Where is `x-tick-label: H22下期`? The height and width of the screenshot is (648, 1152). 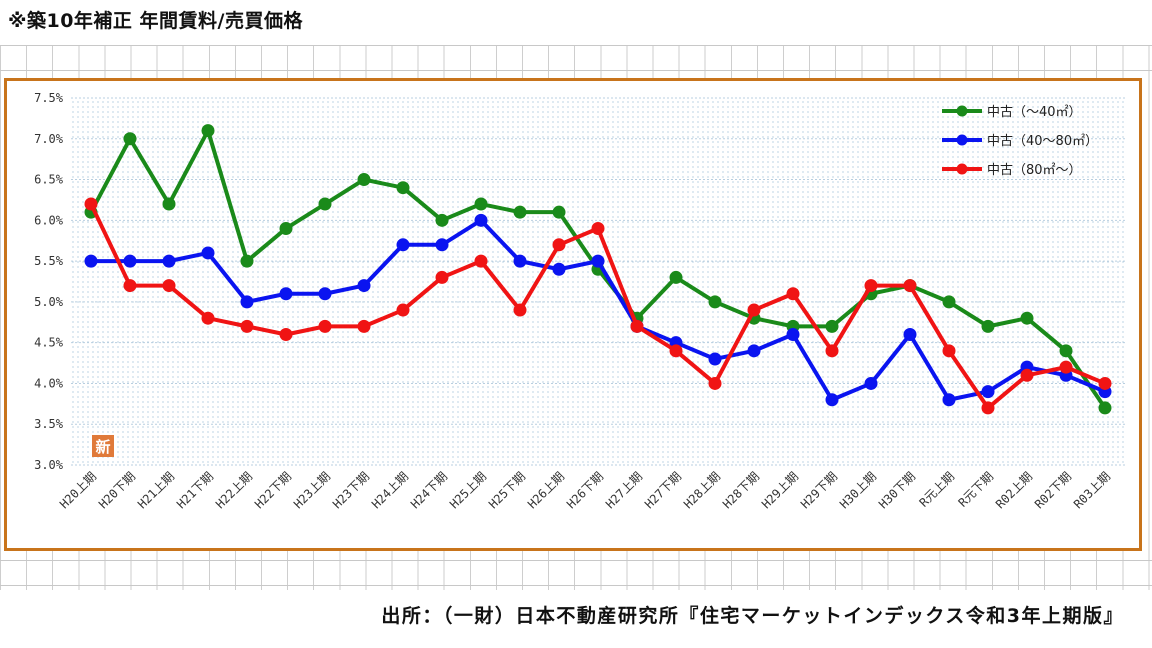 x-tick-label: H22下期 is located at coordinates (273, 490).